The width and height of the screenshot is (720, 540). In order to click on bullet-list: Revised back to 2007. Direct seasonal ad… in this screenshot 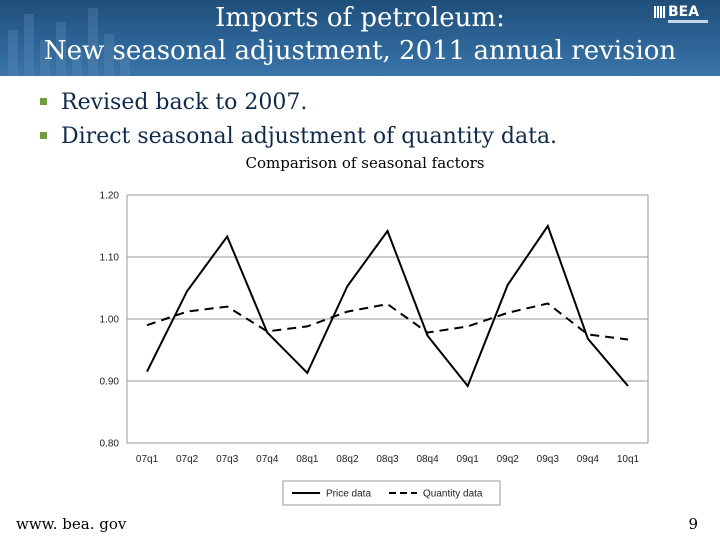, I will do `click(298, 120)`.